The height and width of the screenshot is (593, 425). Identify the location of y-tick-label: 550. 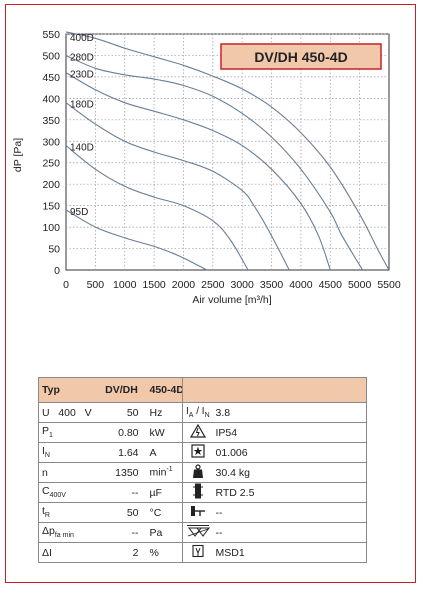
(51, 35).